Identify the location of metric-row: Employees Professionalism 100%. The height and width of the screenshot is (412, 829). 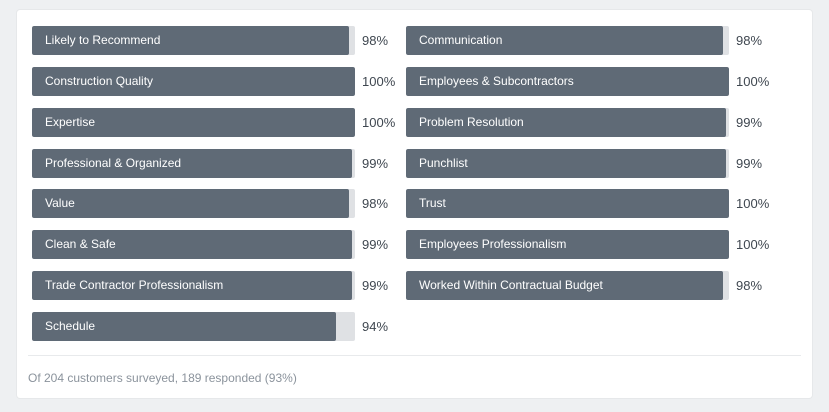
(588, 245).